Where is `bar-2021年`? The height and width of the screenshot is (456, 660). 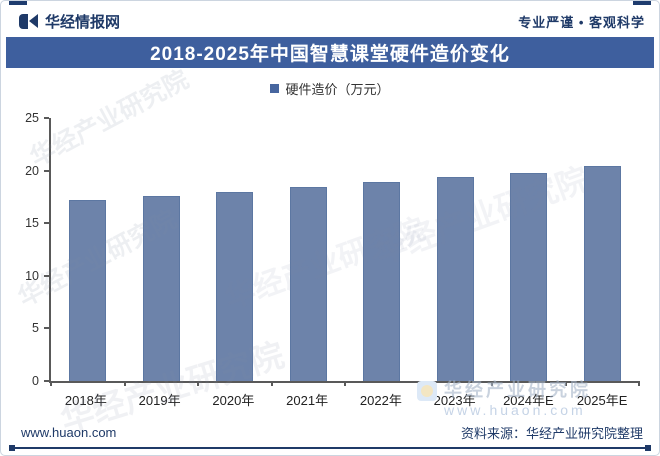 bar-2021年 is located at coordinates (308, 284).